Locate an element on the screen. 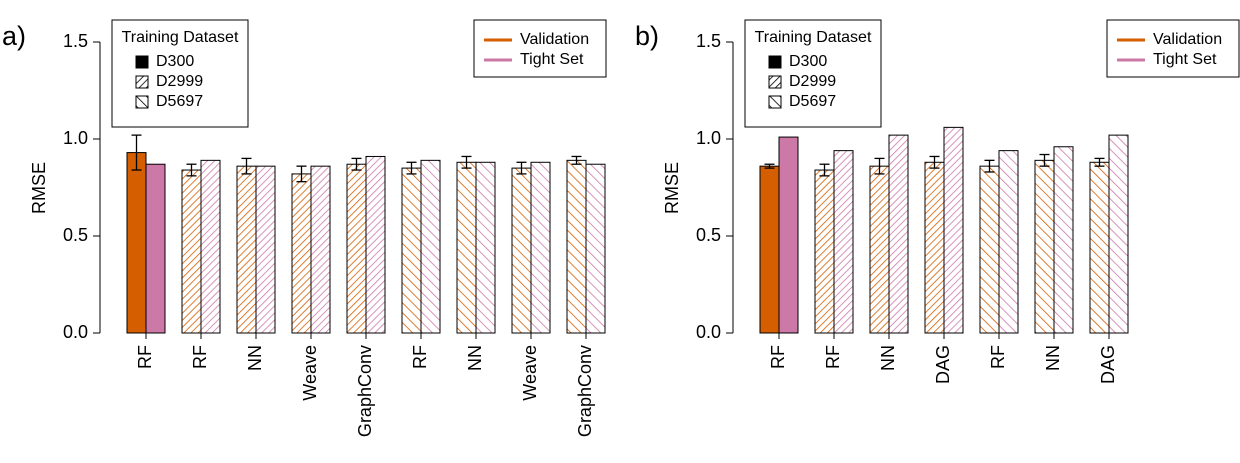  panel-label: a) is located at coordinates (14, 36).